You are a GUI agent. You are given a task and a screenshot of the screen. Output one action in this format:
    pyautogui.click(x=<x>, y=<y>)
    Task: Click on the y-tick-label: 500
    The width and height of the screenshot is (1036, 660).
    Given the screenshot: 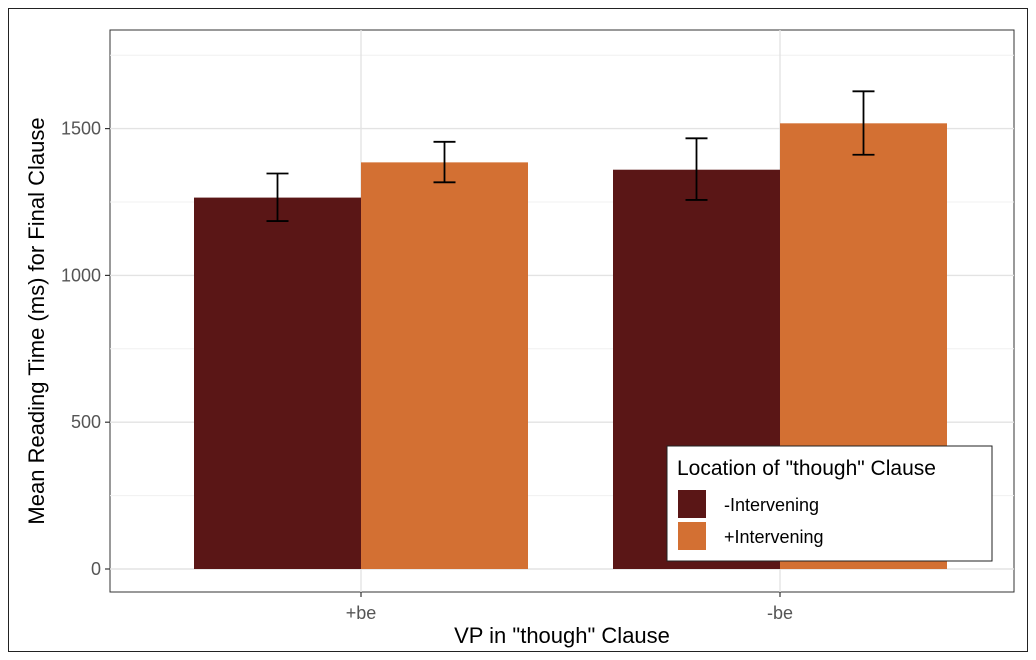 What is the action you would take?
    pyautogui.click(x=86, y=422)
    